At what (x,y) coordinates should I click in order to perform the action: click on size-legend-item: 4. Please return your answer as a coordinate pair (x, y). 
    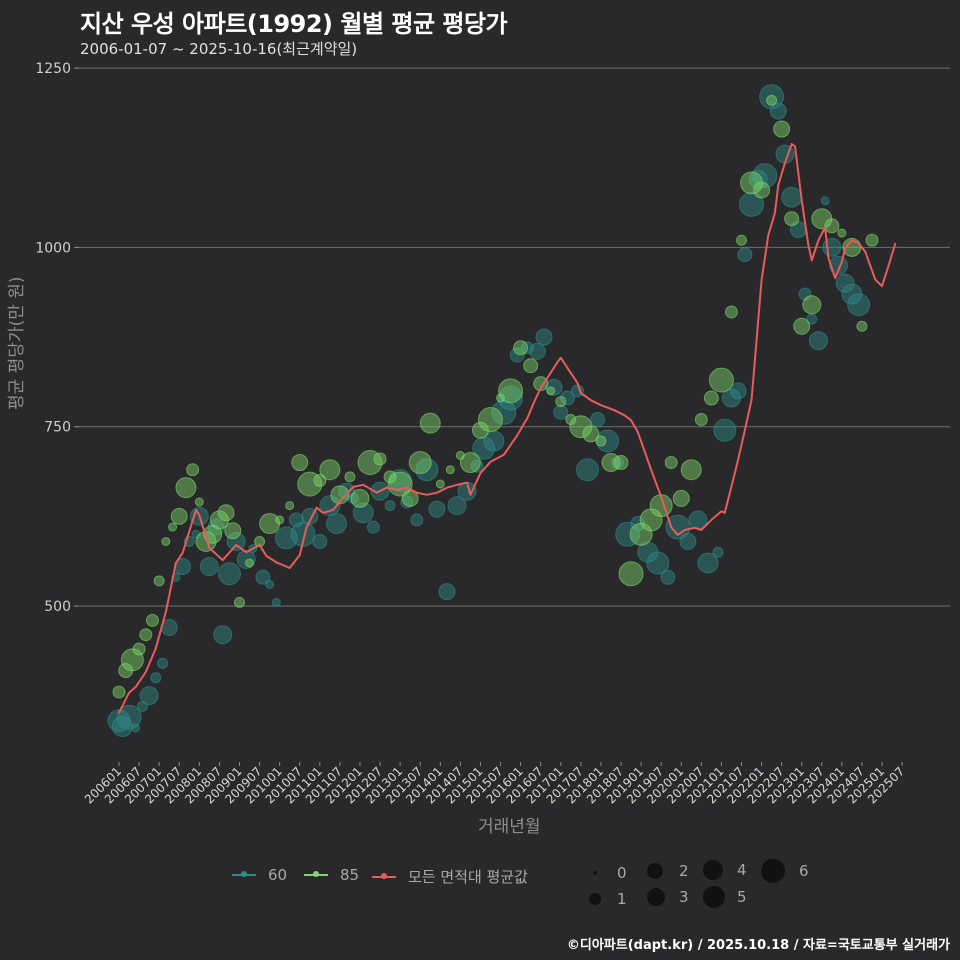
    Looking at the image, I should click on (725, 870).